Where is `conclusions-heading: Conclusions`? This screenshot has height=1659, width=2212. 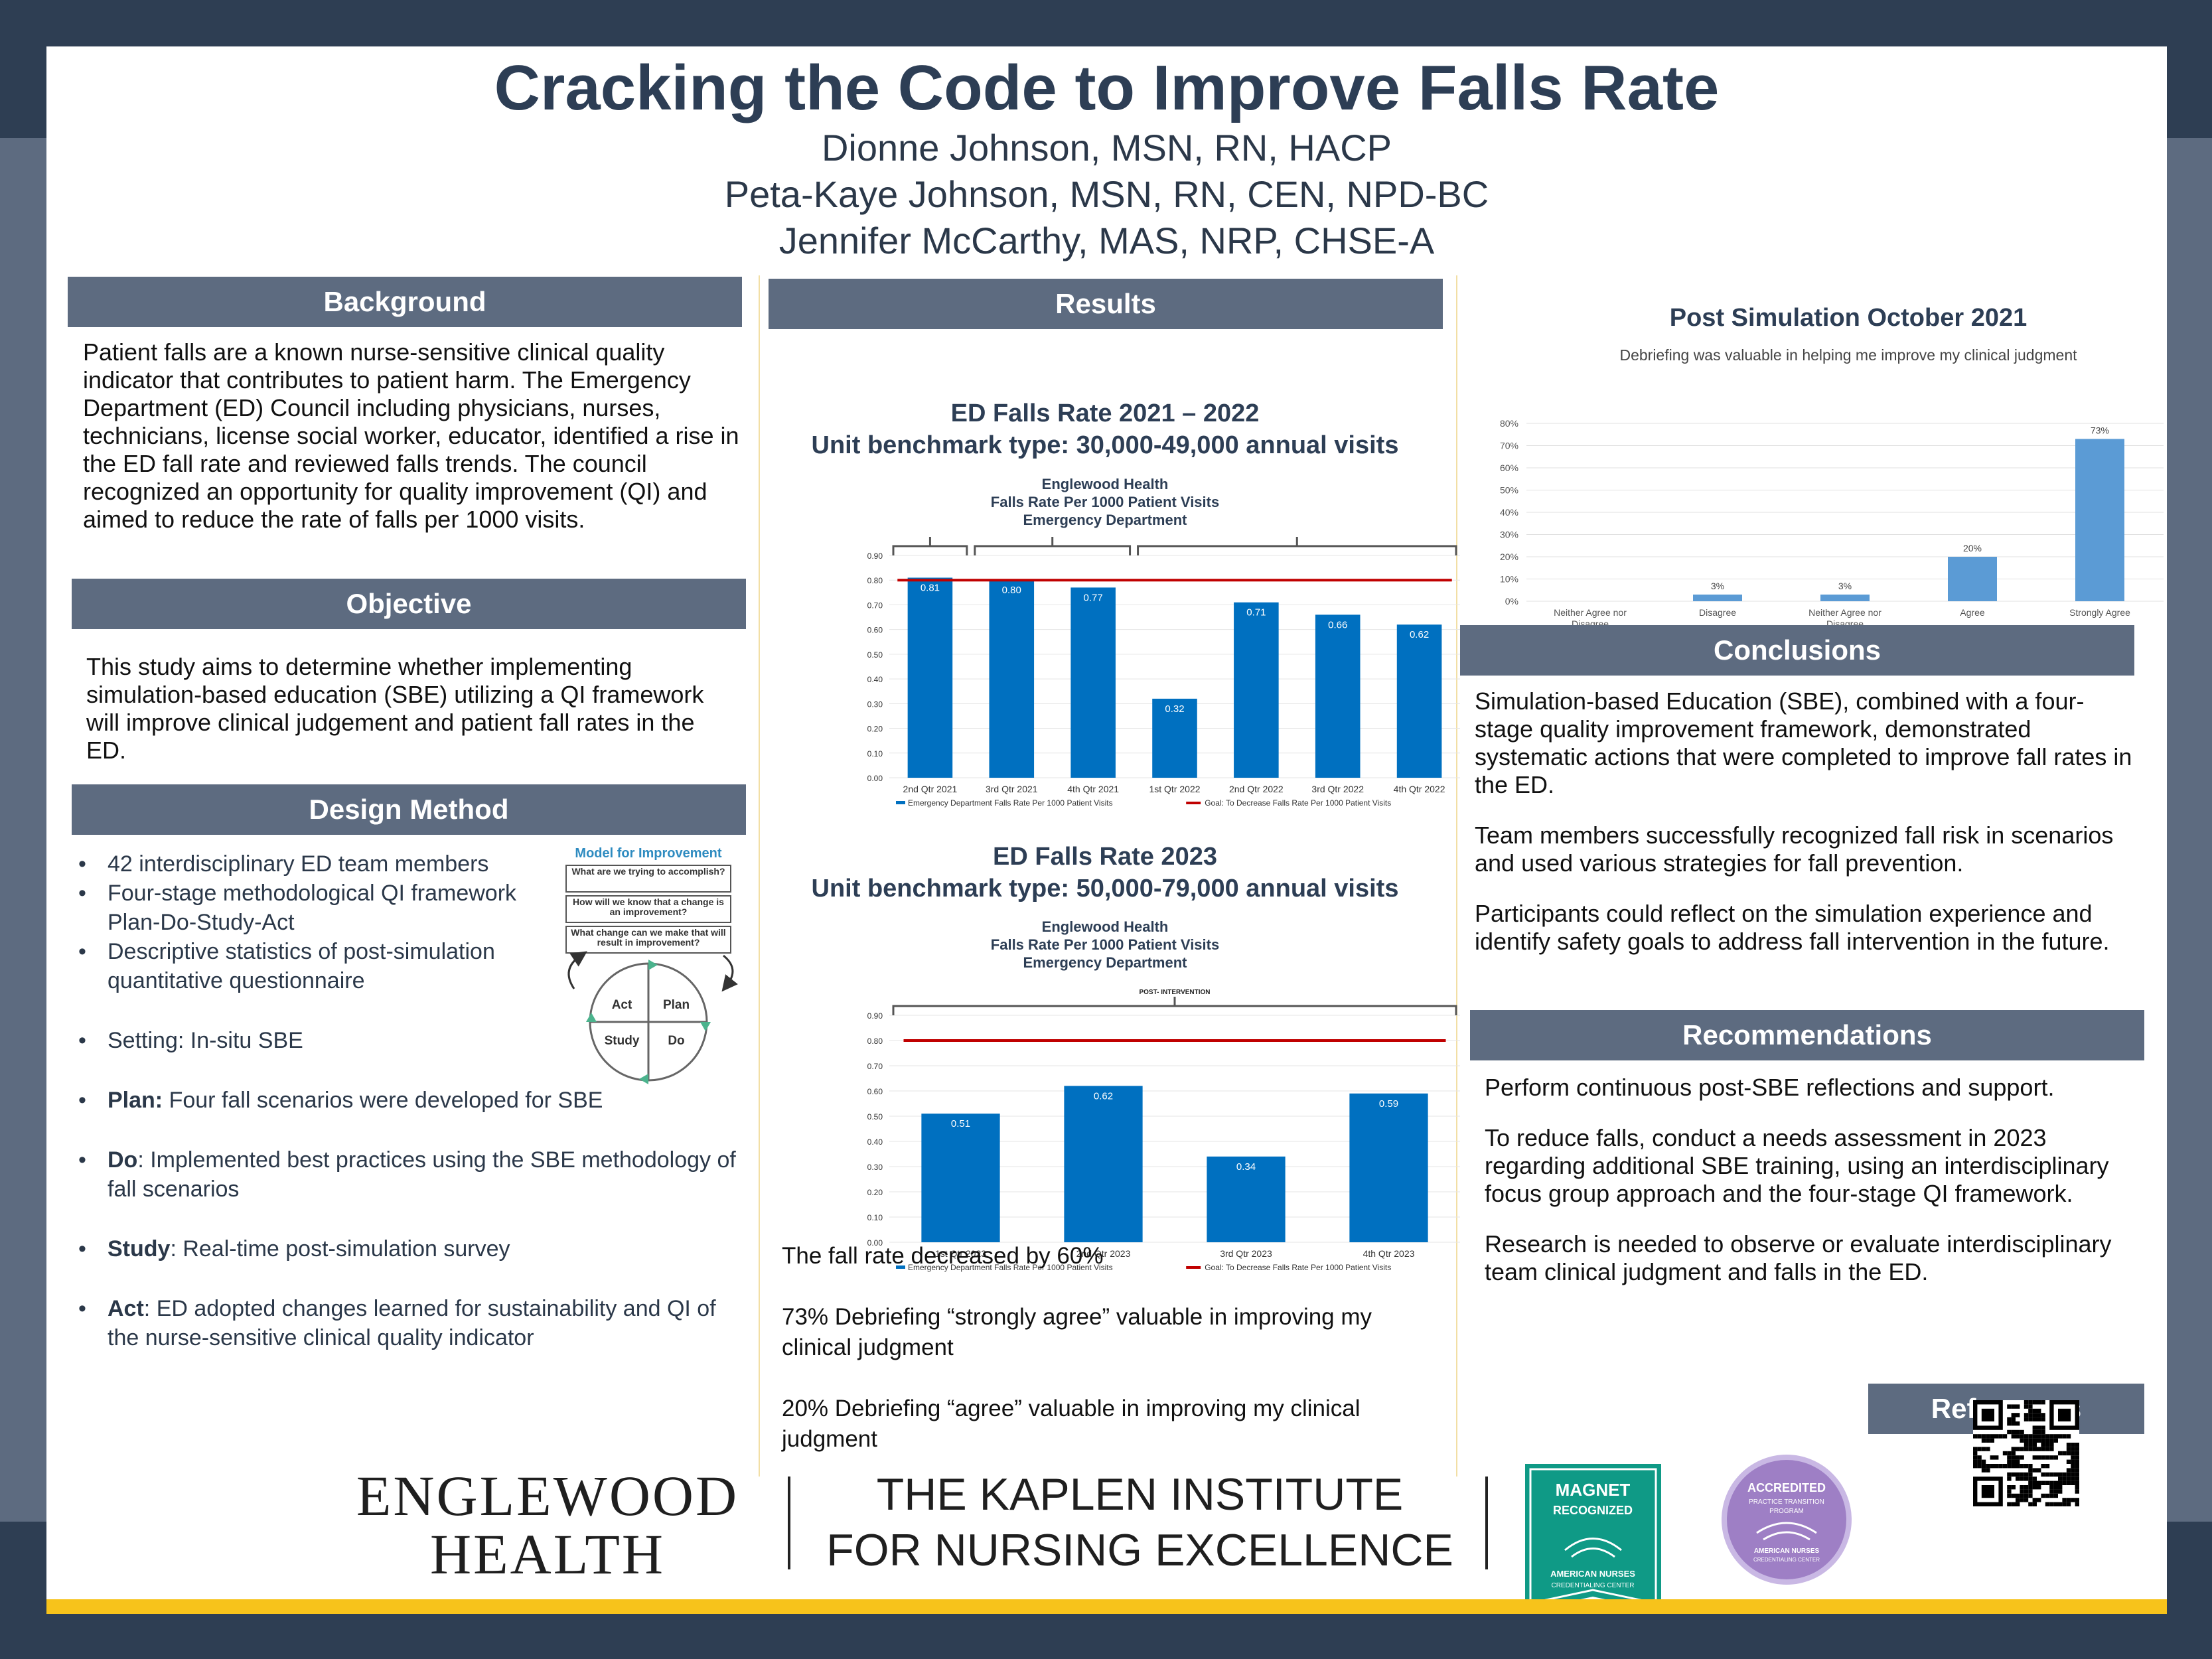 conclusions-heading: Conclusions is located at coordinates (1797, 650).